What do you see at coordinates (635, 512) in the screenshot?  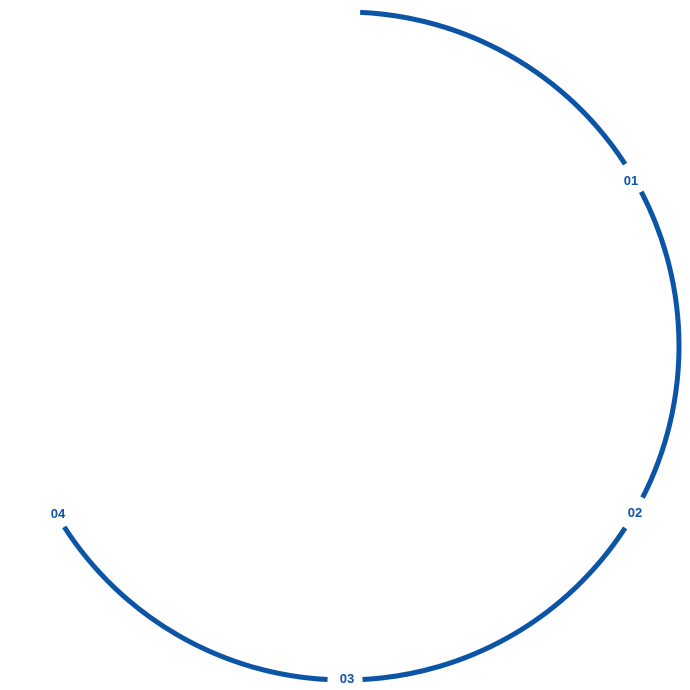 I see `step-label-02: 02` at bounding box center [635, 512].